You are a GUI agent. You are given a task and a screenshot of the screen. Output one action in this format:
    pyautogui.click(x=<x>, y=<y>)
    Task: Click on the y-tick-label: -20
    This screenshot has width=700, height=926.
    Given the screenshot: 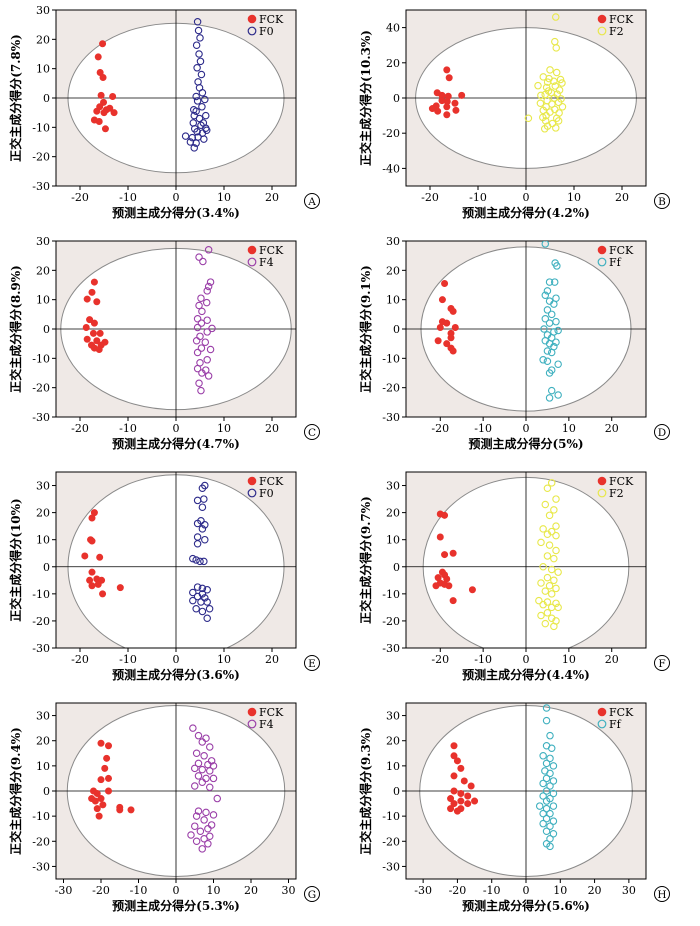 What is the action you would take?
    pyautogui.click(x=41, y=388)
    